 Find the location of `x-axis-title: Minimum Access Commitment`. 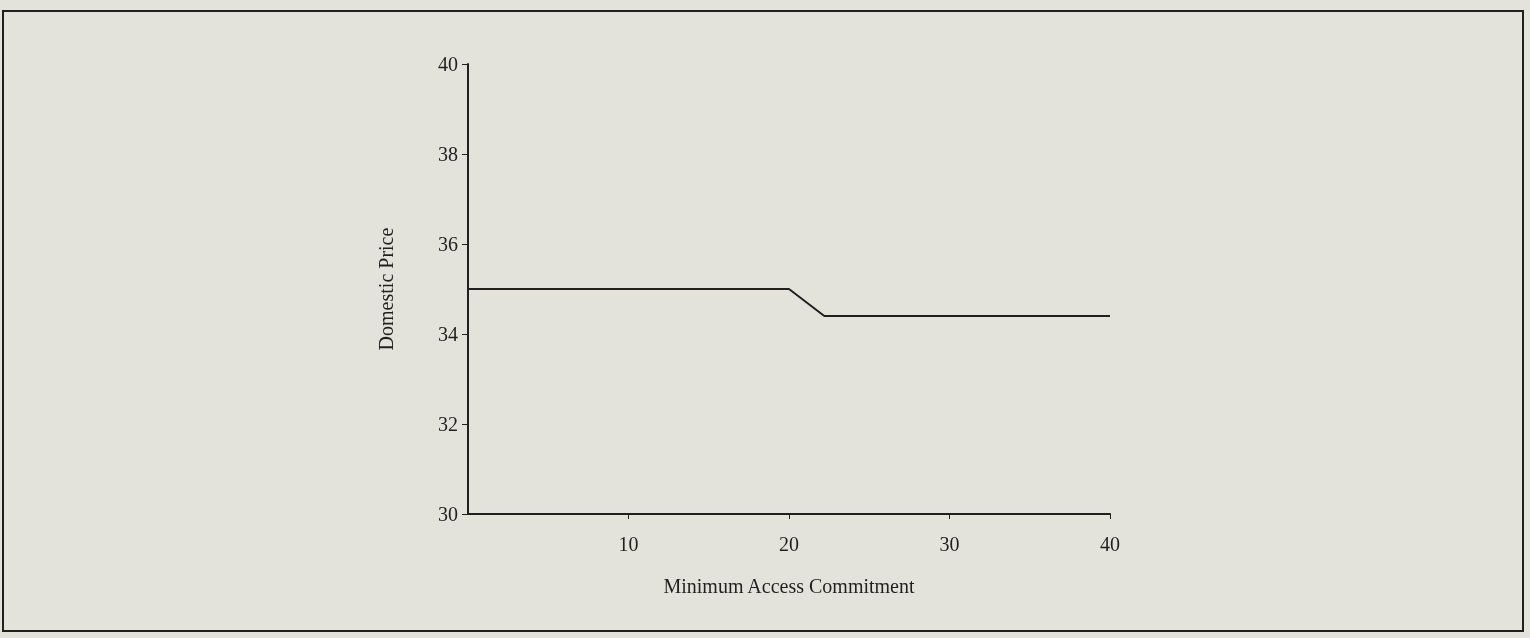

x-axis-title: Minimum Access Commitment is located at coordinates (789, 586).